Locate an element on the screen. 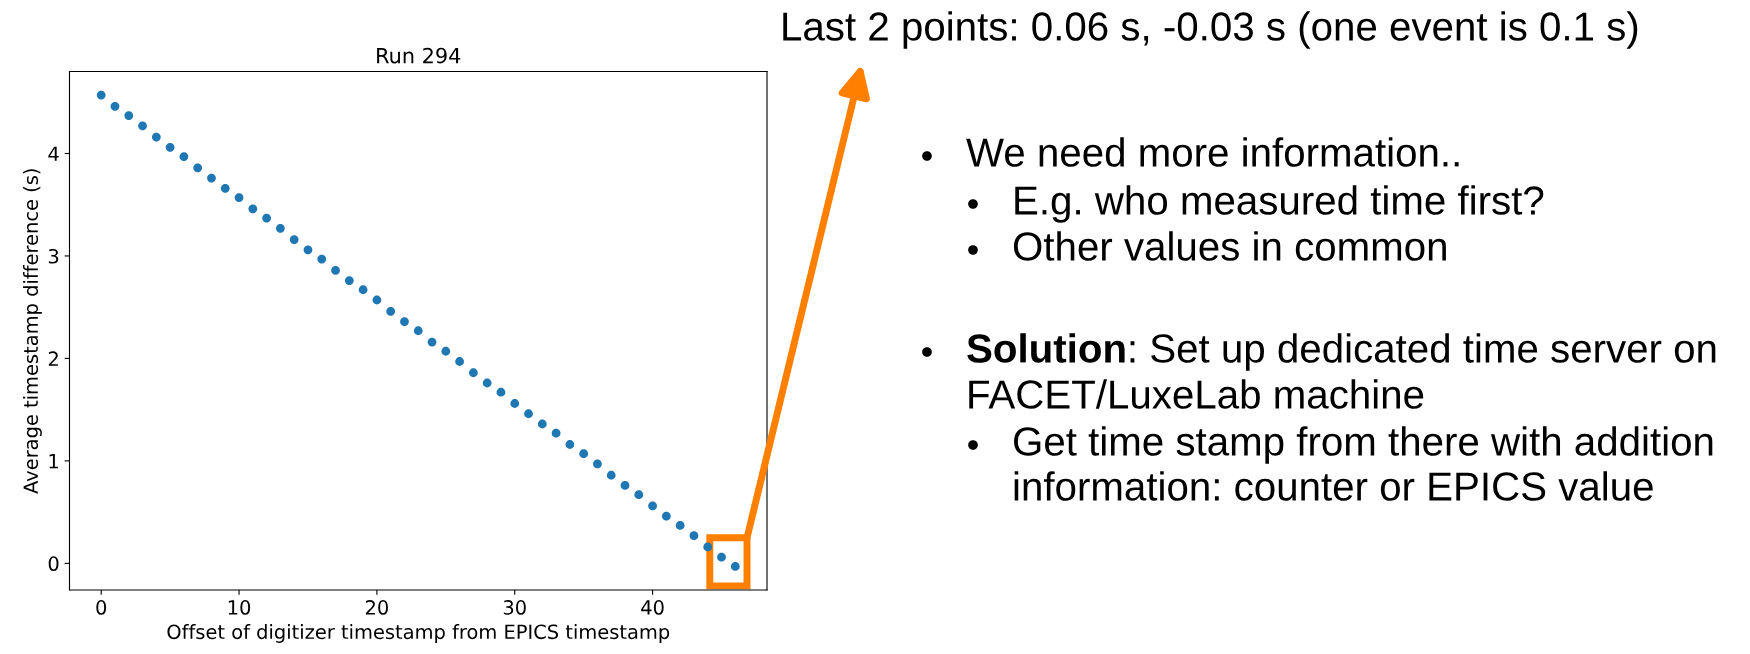 The width and height of the screenshot is (1750, 654). y-tick-label: 3 is located at coordinates (53, 256).